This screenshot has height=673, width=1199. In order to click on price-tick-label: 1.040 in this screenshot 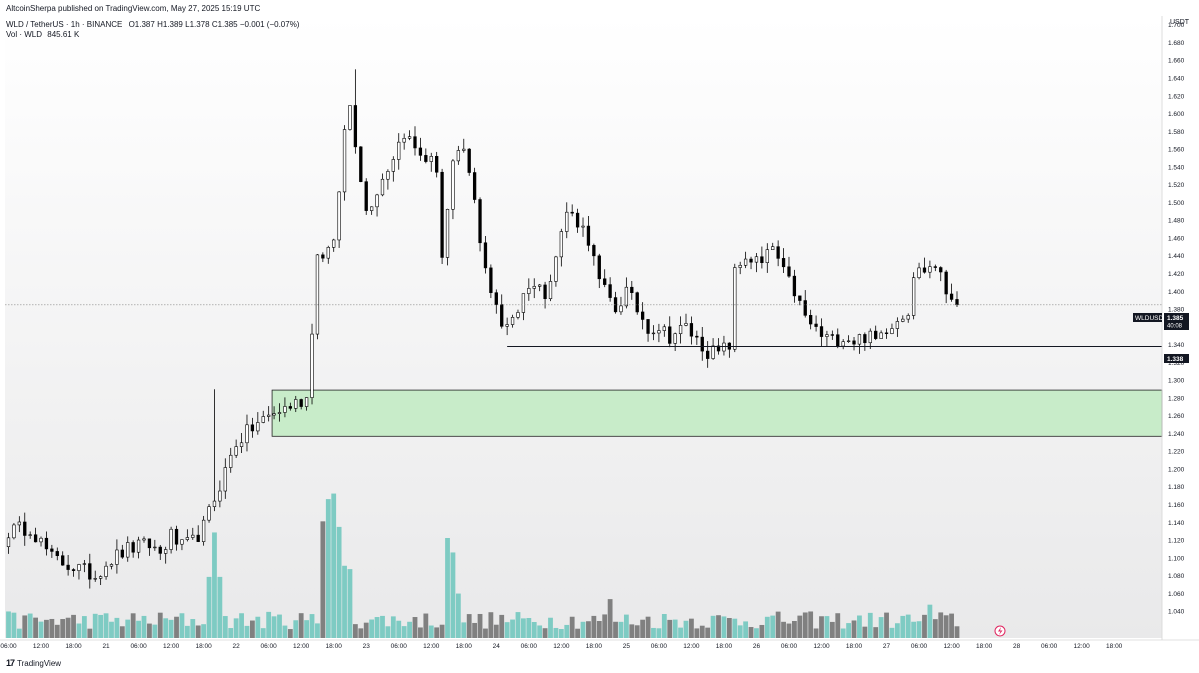, I will do `click(1176, 612)`.